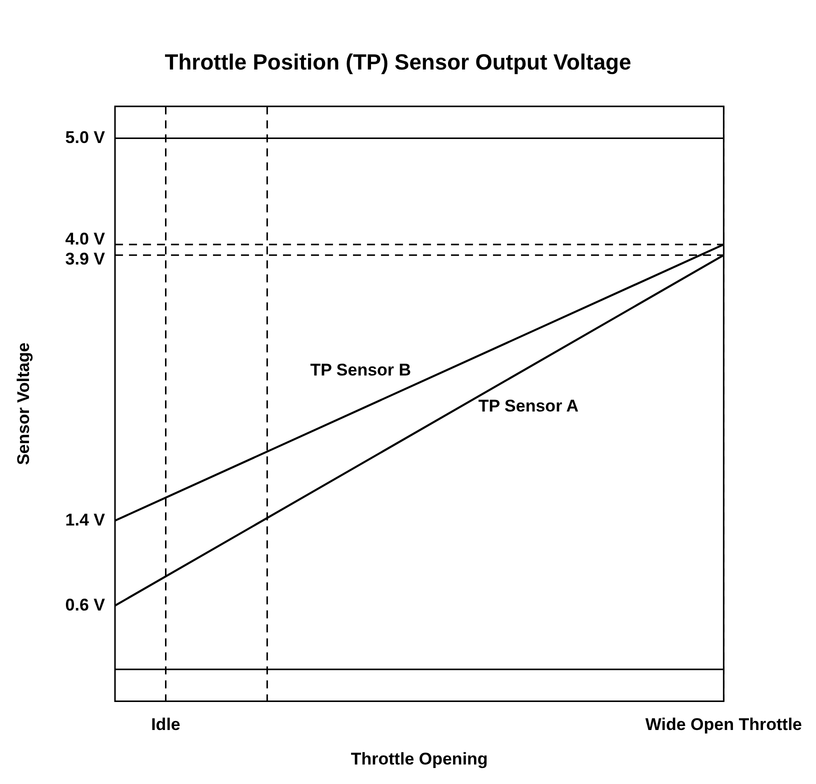 The width and height of the screenshot is (816, 784). What do you see at coordinates (398, 61) in the screenshot?
I see `chart-title: Throttle Position (TP) Sensor Output Voltage` at bounding box center [398, 61].